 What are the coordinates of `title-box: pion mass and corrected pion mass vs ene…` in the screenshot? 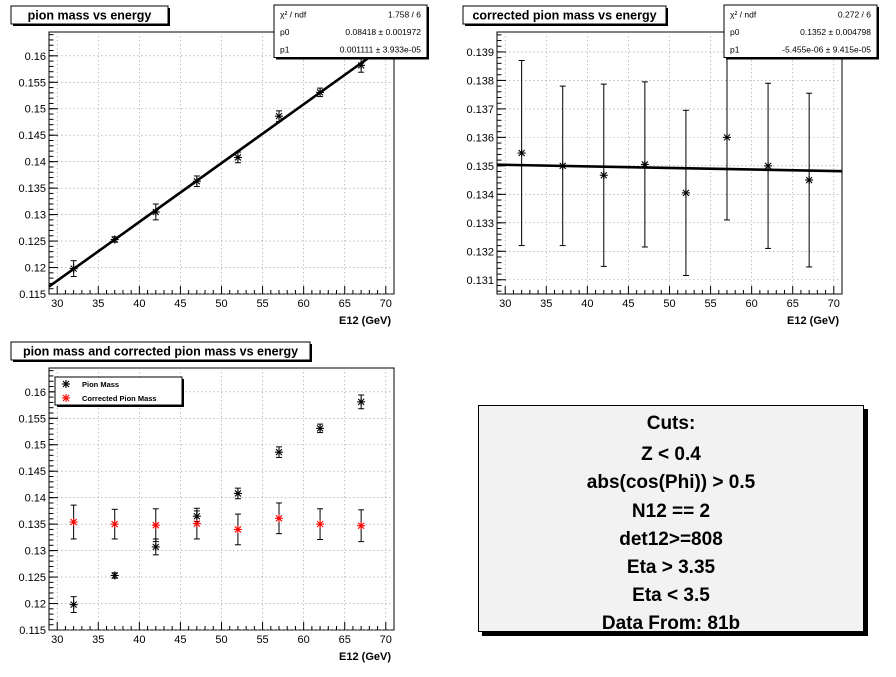 It's located at (161, 351).